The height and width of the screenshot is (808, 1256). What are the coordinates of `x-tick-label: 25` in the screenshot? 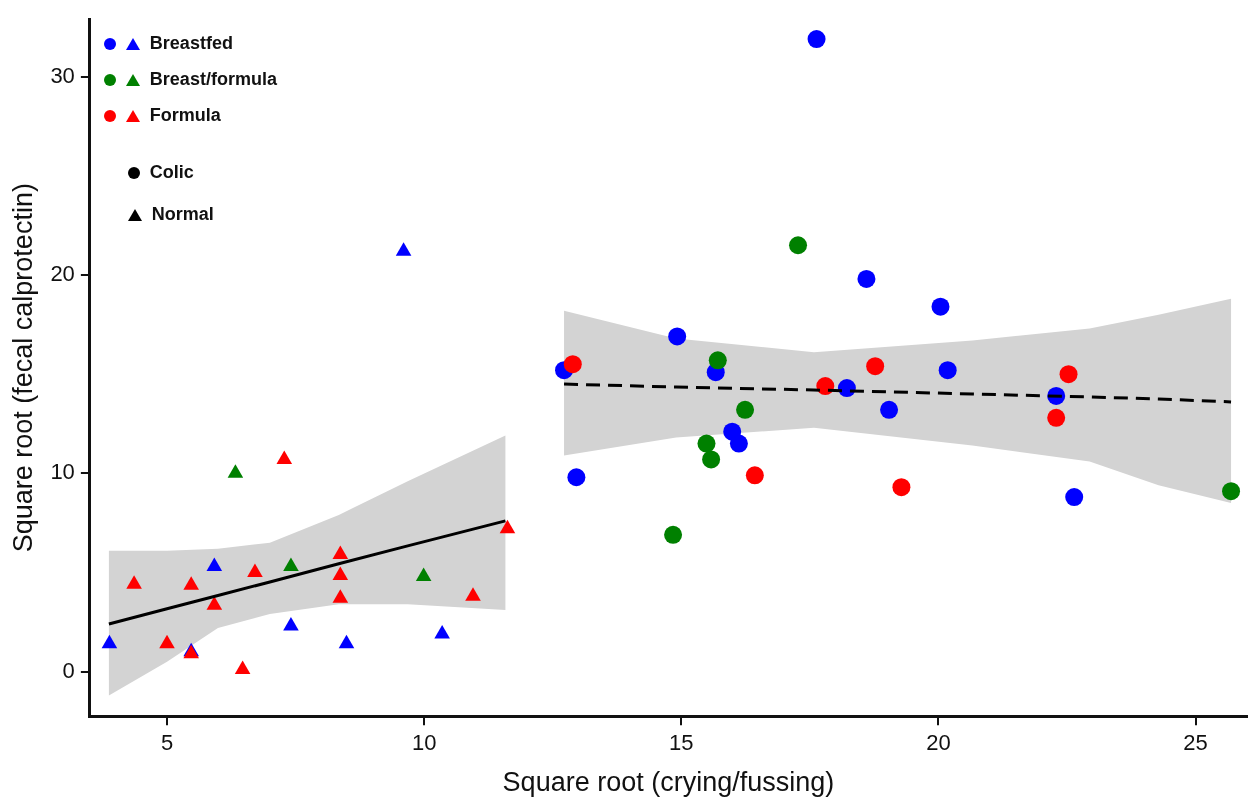 It's located at (1195, 743).